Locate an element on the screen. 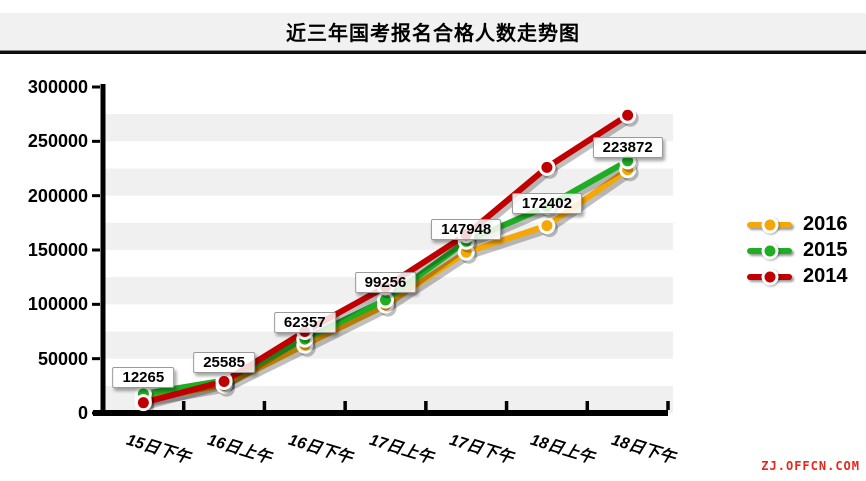  title-bar: 近三年国考报名合格人数走势图 is located at coordinates (433, 32).